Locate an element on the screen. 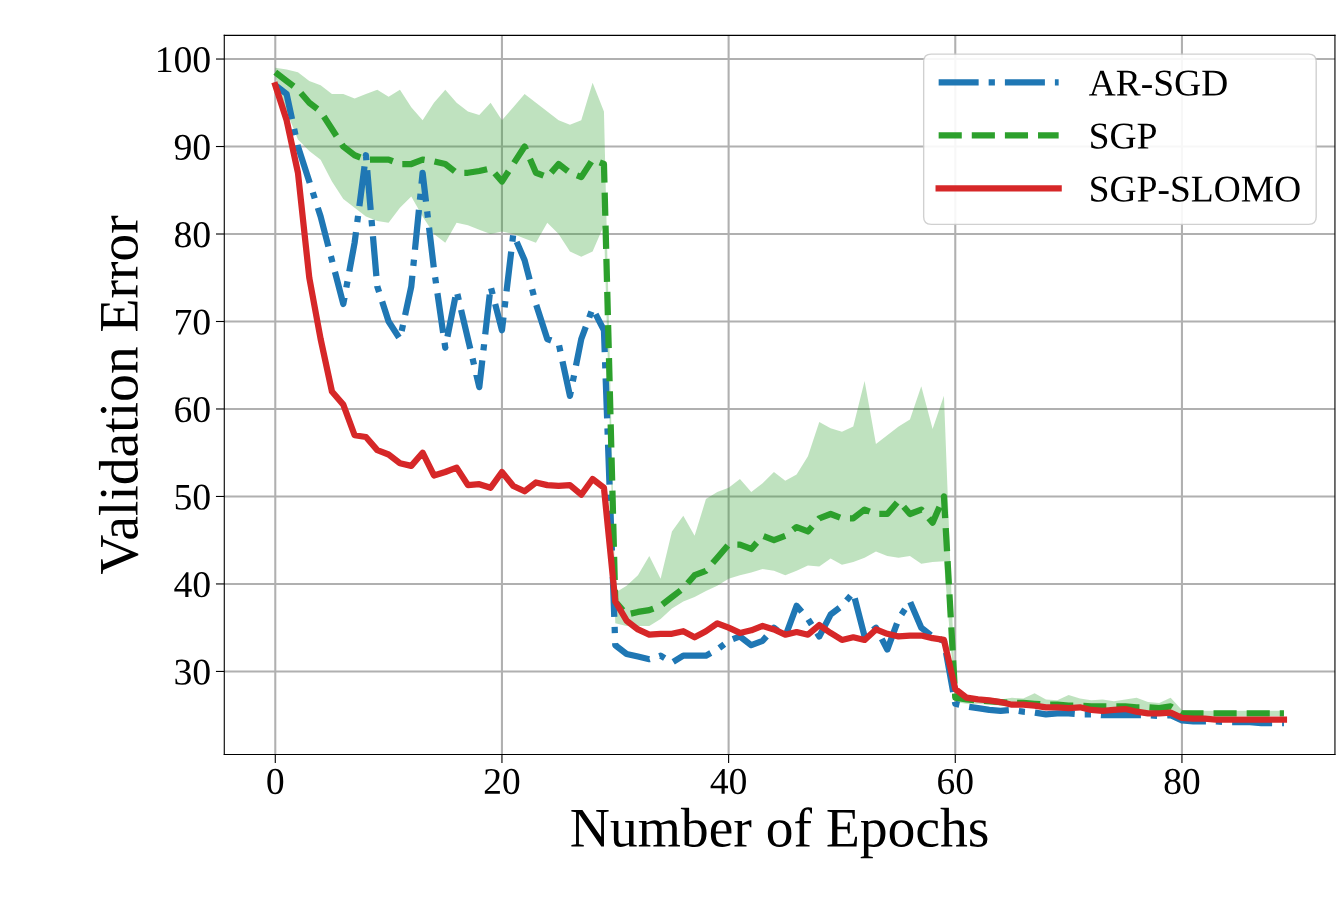  legend-label: AR-SGD is located at coordinates (1158, 83).